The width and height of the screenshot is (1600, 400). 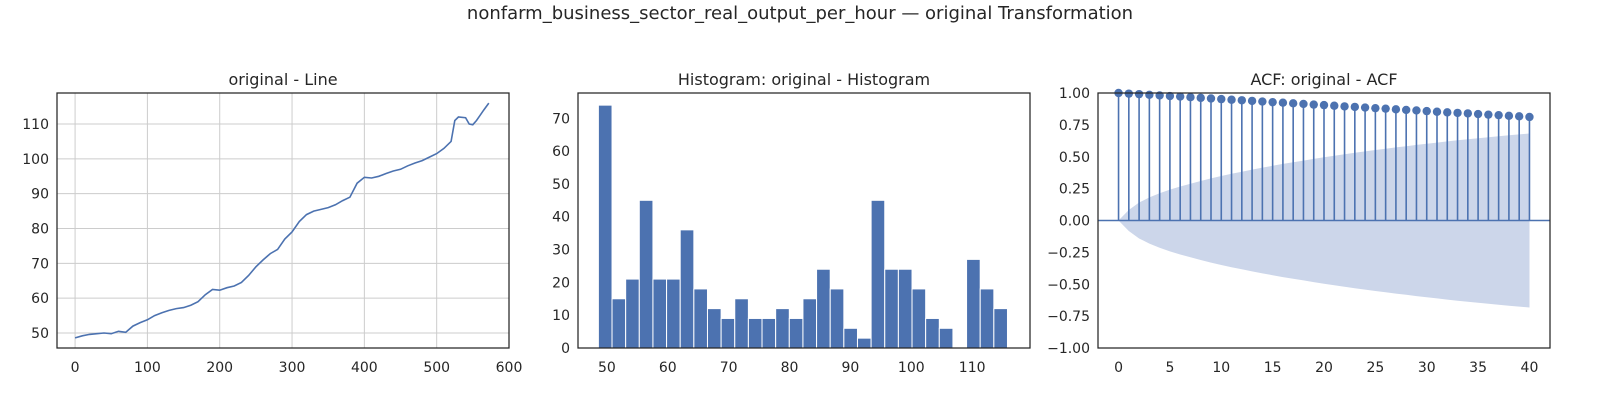 I want to click on panel-title: ACF: original - ACF, so click(x=1323, y=79).